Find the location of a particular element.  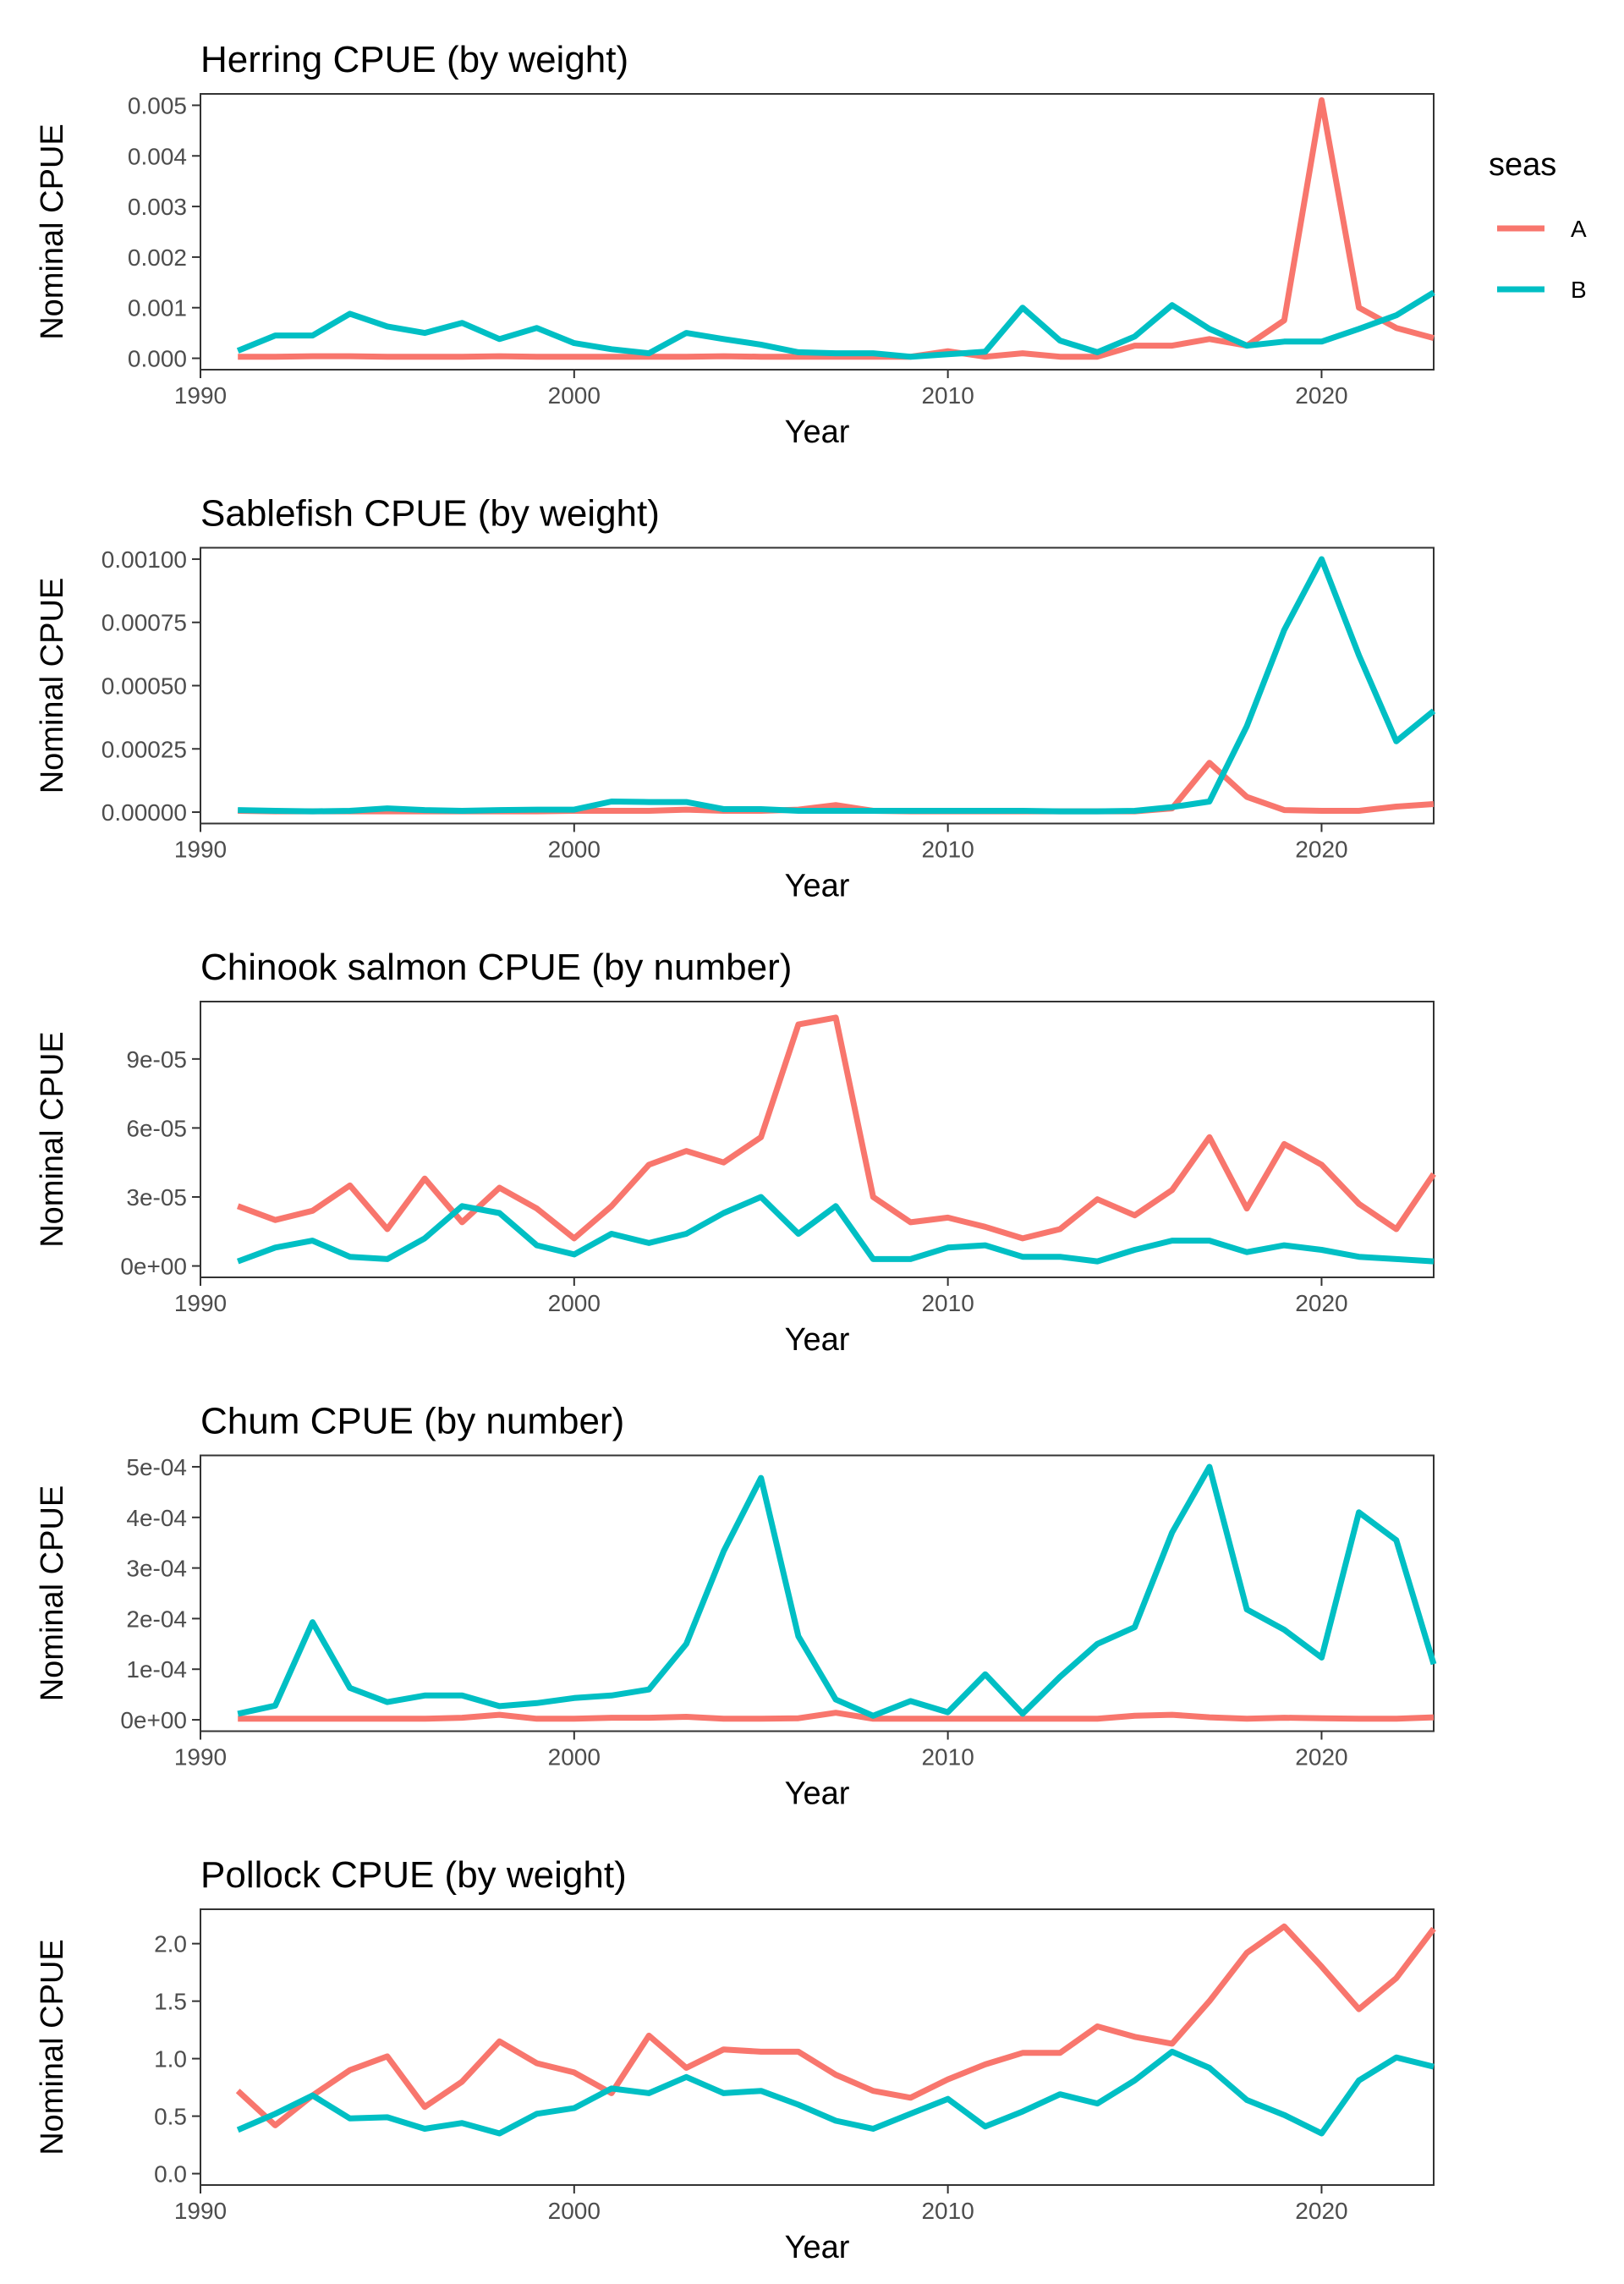

chart-title: Chum CPUE (by number) is located at coordinates (412, 1421).